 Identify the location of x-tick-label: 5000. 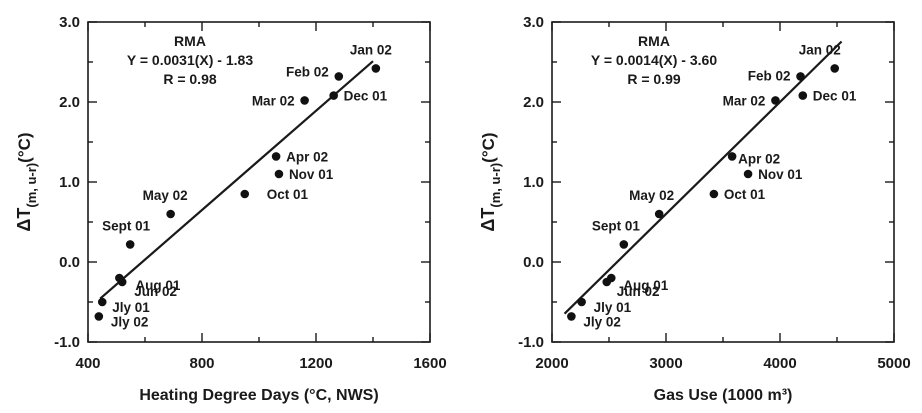
(893, 363).